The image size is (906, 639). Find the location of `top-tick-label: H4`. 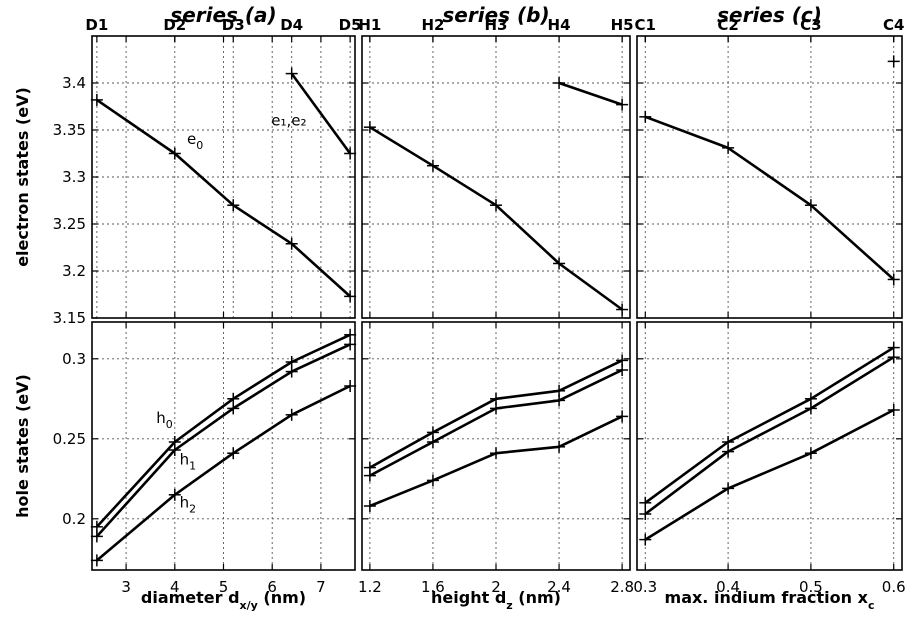

top-tick-label: H4 is located at coordinates (559, 25).